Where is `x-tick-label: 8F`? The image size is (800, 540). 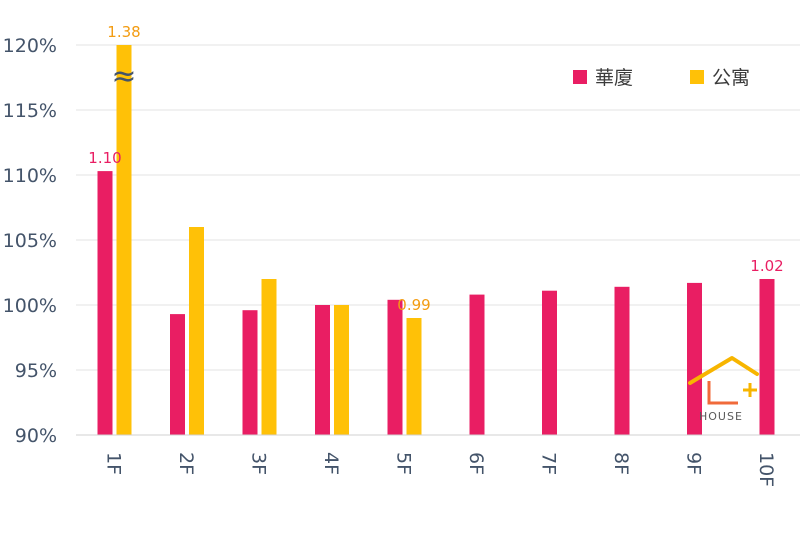 x-tick-label: 8F is located at coordinates (621, 463).